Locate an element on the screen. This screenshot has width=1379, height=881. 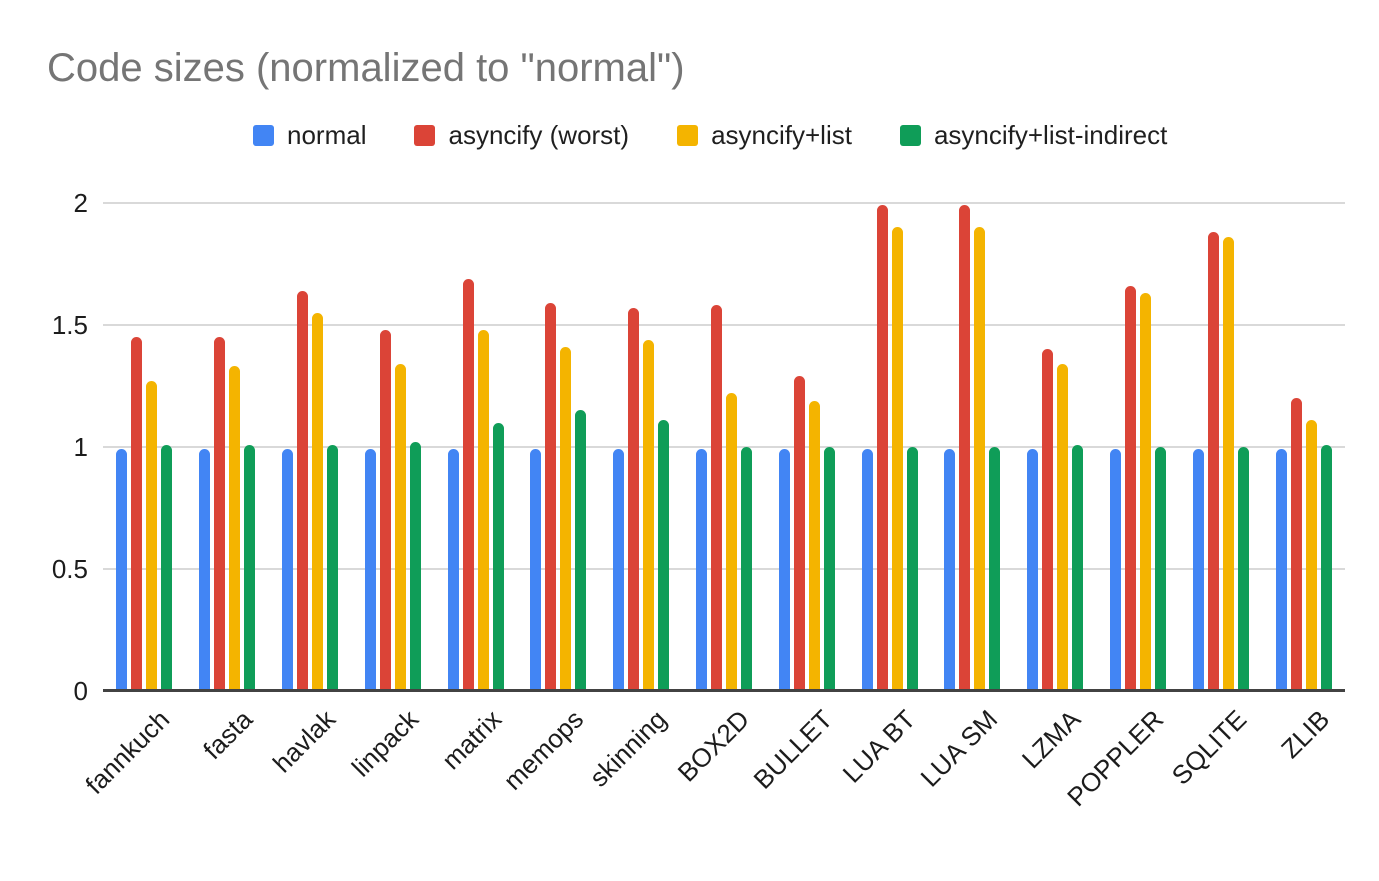
y-axis-tick-label: 0 is located at coordinates (44, 691).